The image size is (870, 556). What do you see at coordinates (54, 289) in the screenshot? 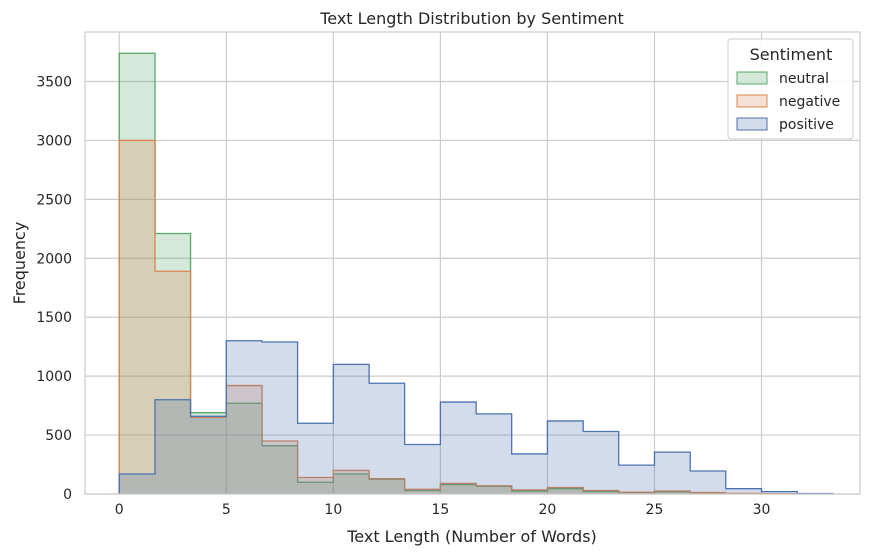
I see `y-tick-labels: 0 500 1000 1500 2000 2500 3000 3500` at bounding box center [54, 289].